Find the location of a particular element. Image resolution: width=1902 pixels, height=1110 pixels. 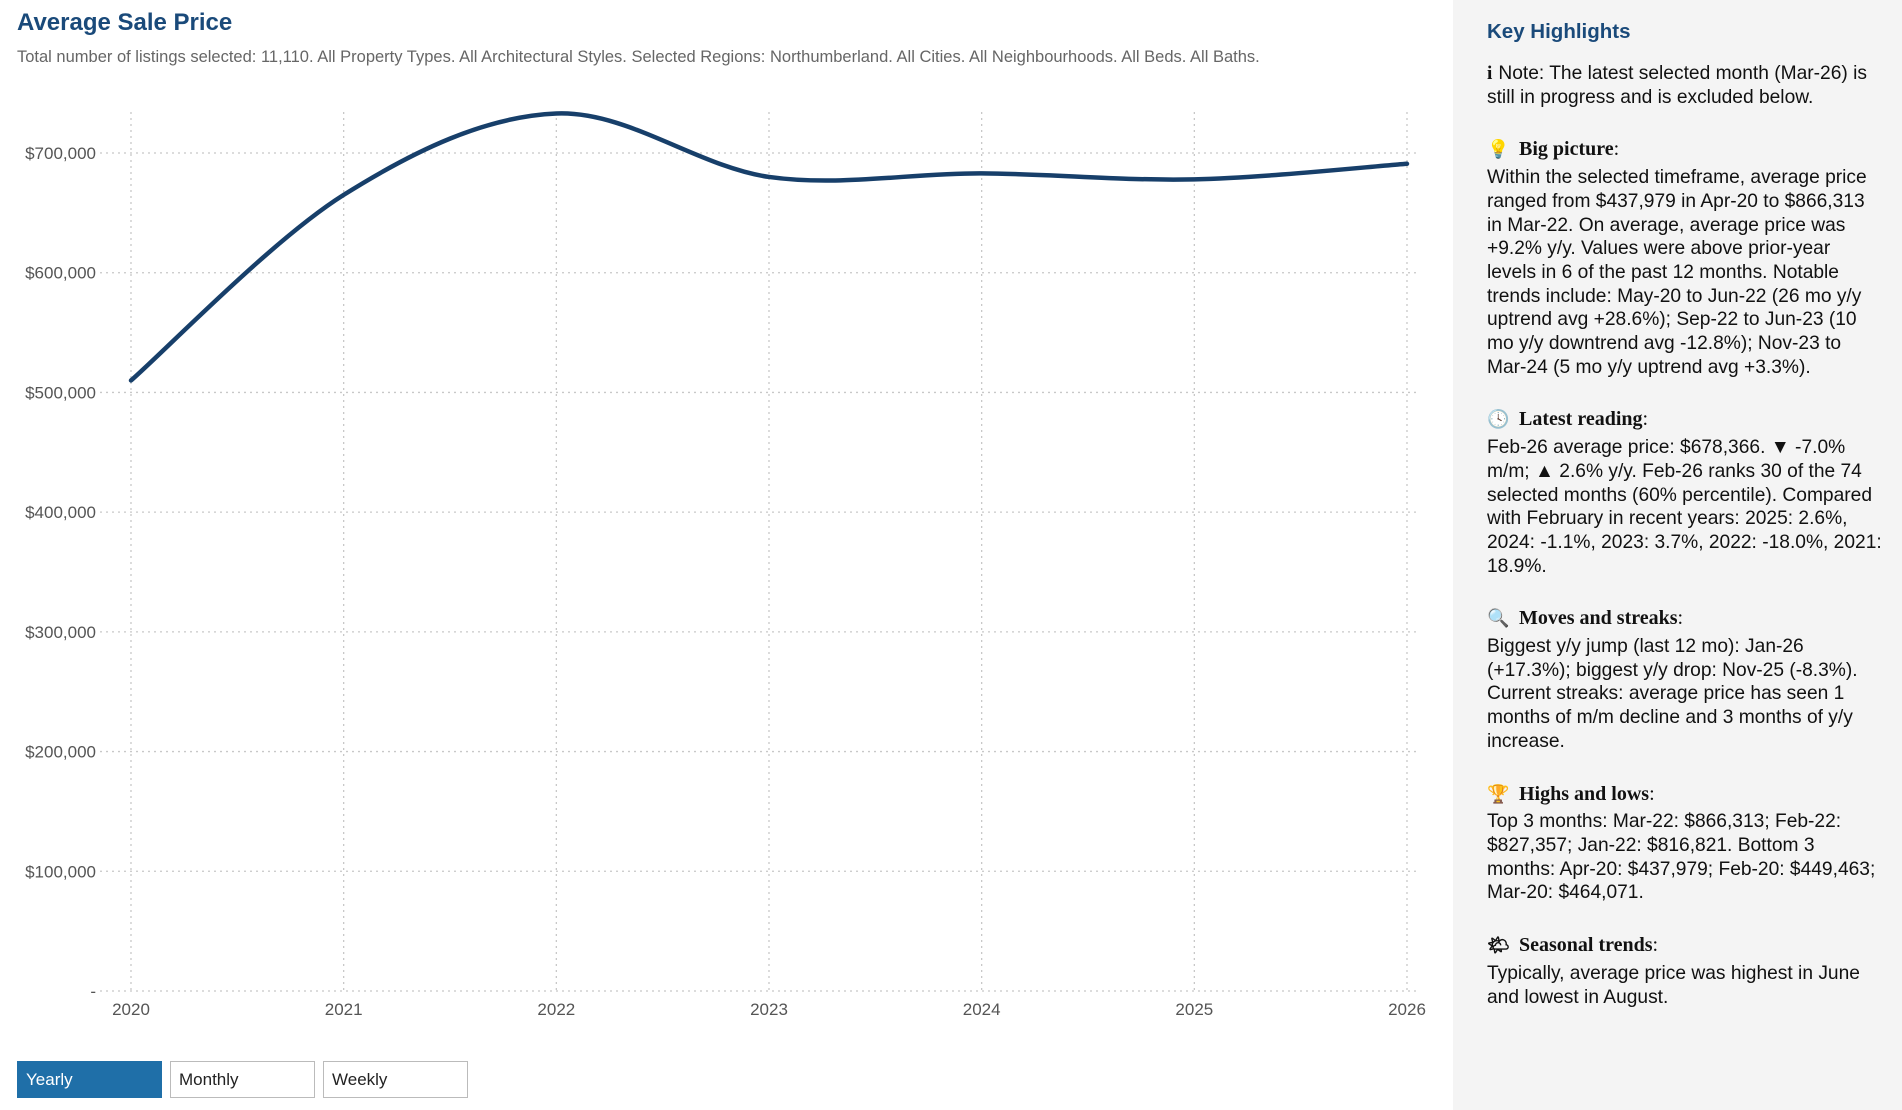

section-heading: 🔍 Moves and streaks: is located at coordinates (1685, 619).